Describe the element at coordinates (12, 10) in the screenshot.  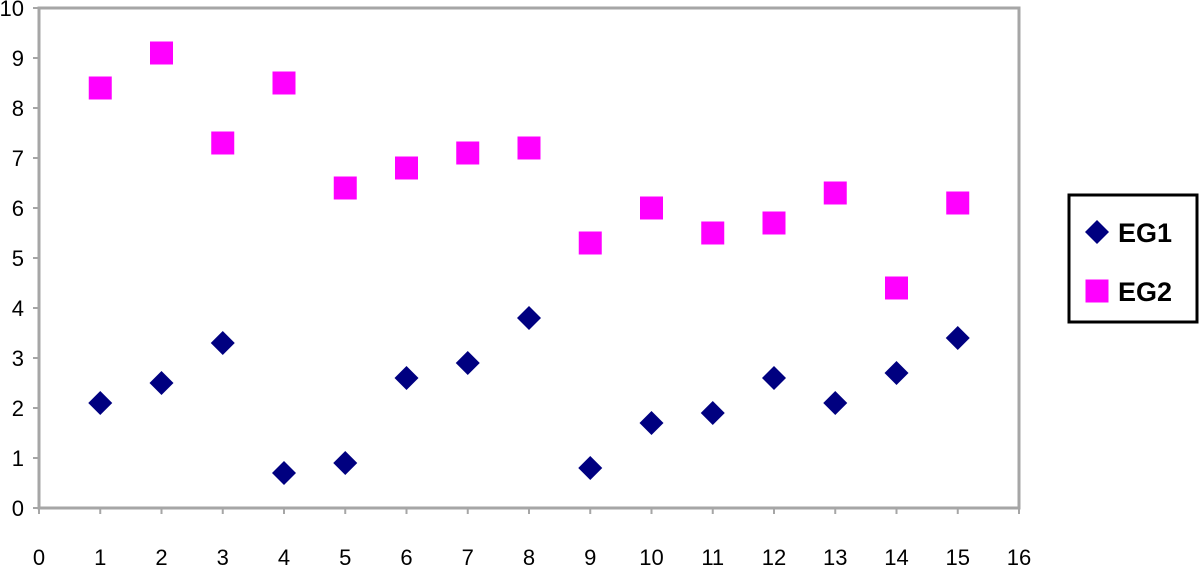
I see `y-tick-label: 10` at that location.